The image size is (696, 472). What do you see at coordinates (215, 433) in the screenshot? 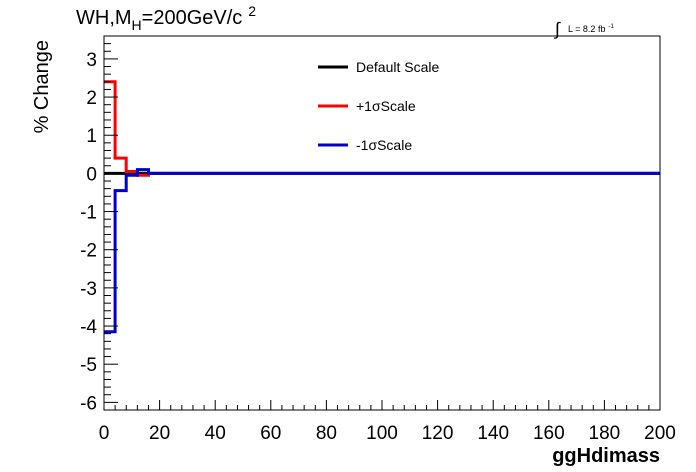
I see `x-tick-label: 40` at bounding box center [215, 433].